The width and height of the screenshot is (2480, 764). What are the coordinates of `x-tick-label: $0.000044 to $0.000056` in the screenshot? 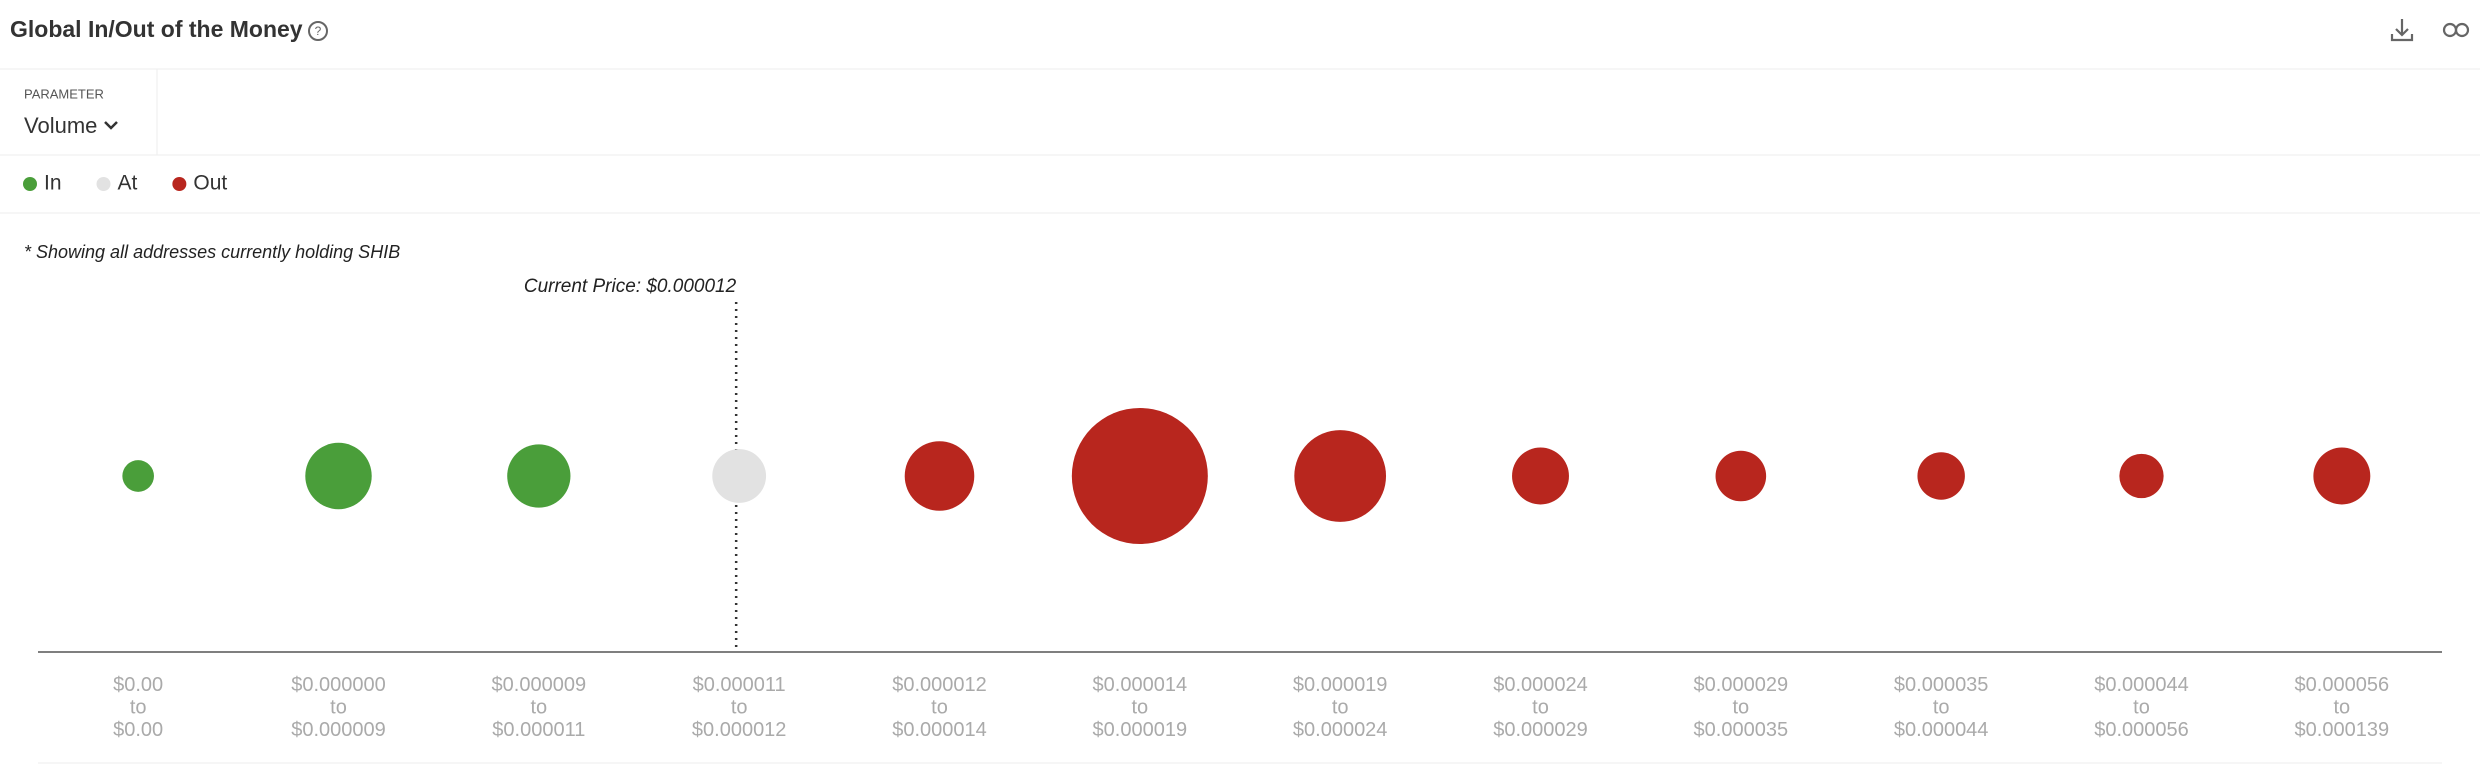 It's located at (2141, 707).